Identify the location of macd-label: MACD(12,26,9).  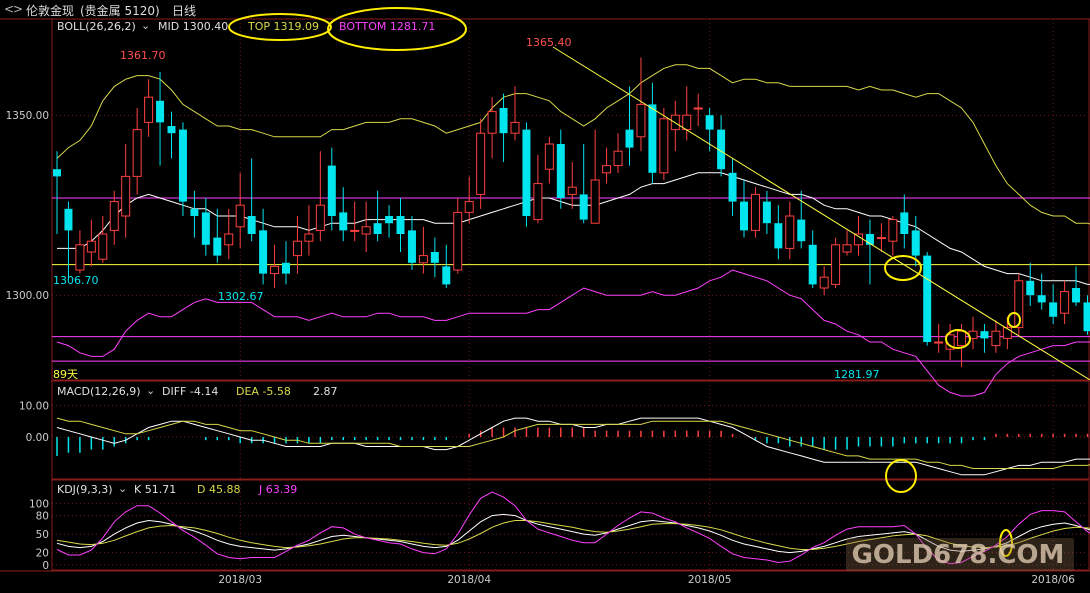
(99, 391).